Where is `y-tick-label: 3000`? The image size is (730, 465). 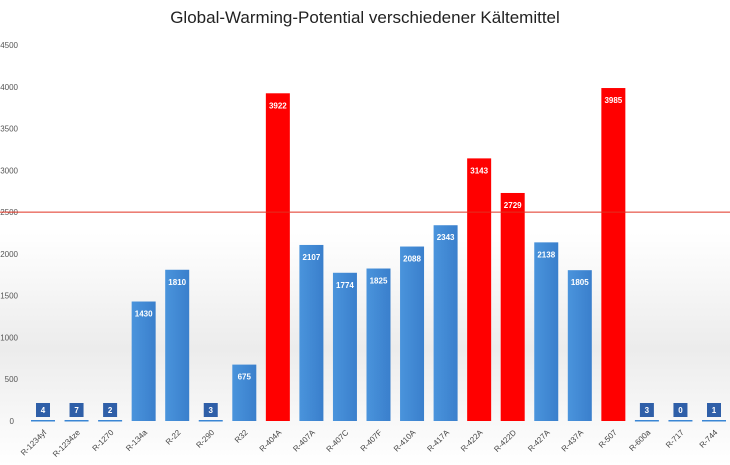
y-tick-label: 3000 is located at coordinates (9, 170).